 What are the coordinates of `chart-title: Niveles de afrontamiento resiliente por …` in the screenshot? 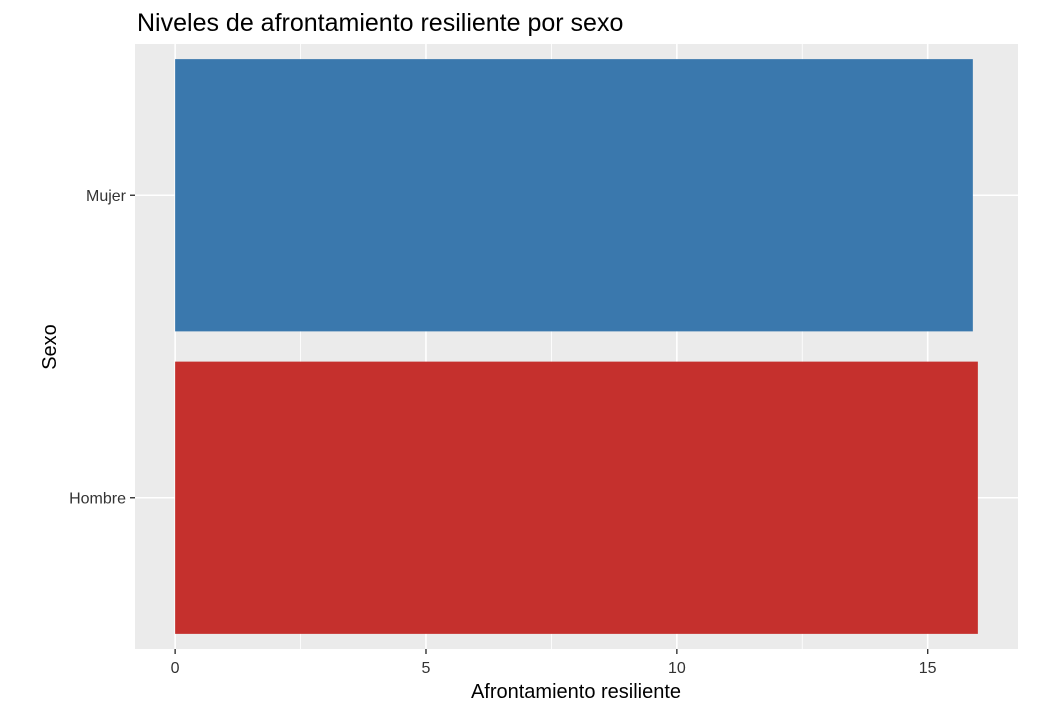 It's located at (380, 23).